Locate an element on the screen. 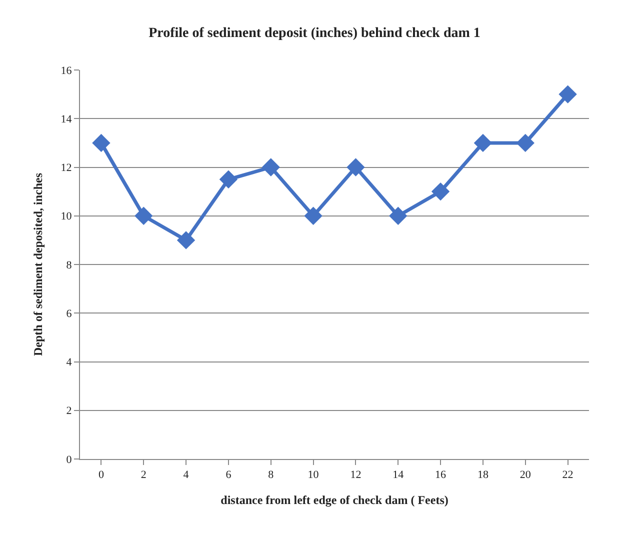 The width and height of the screenshot is (629, 539). y-tick-label: 6 is located at coordinates (69, 314).